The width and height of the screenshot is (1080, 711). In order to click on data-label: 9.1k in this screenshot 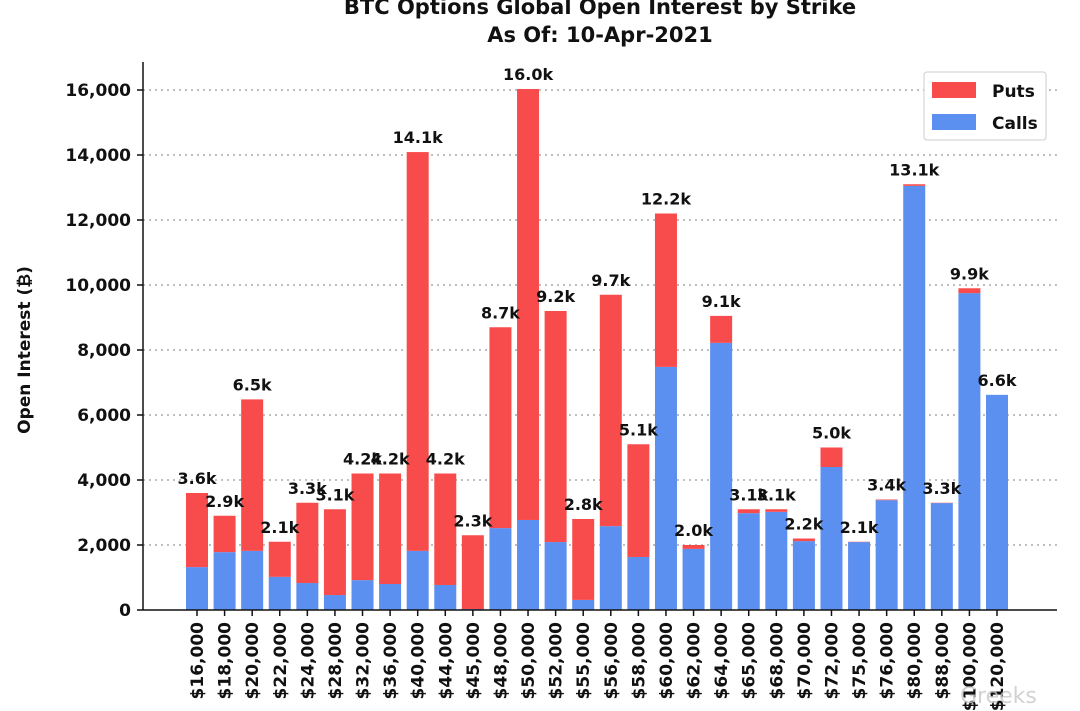, I will do `click(721, 301)`.